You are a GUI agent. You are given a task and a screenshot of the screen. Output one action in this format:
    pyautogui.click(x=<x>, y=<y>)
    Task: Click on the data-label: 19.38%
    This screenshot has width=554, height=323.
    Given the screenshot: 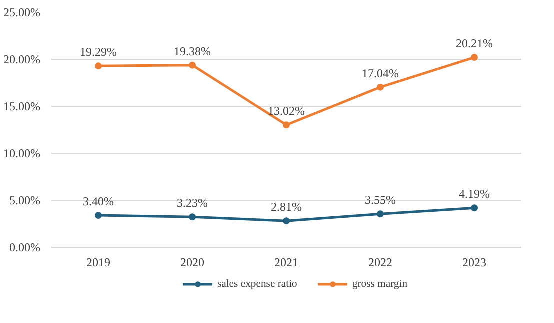 What is the action you would take?
    pyautogui.click(x=192, y=51)
    